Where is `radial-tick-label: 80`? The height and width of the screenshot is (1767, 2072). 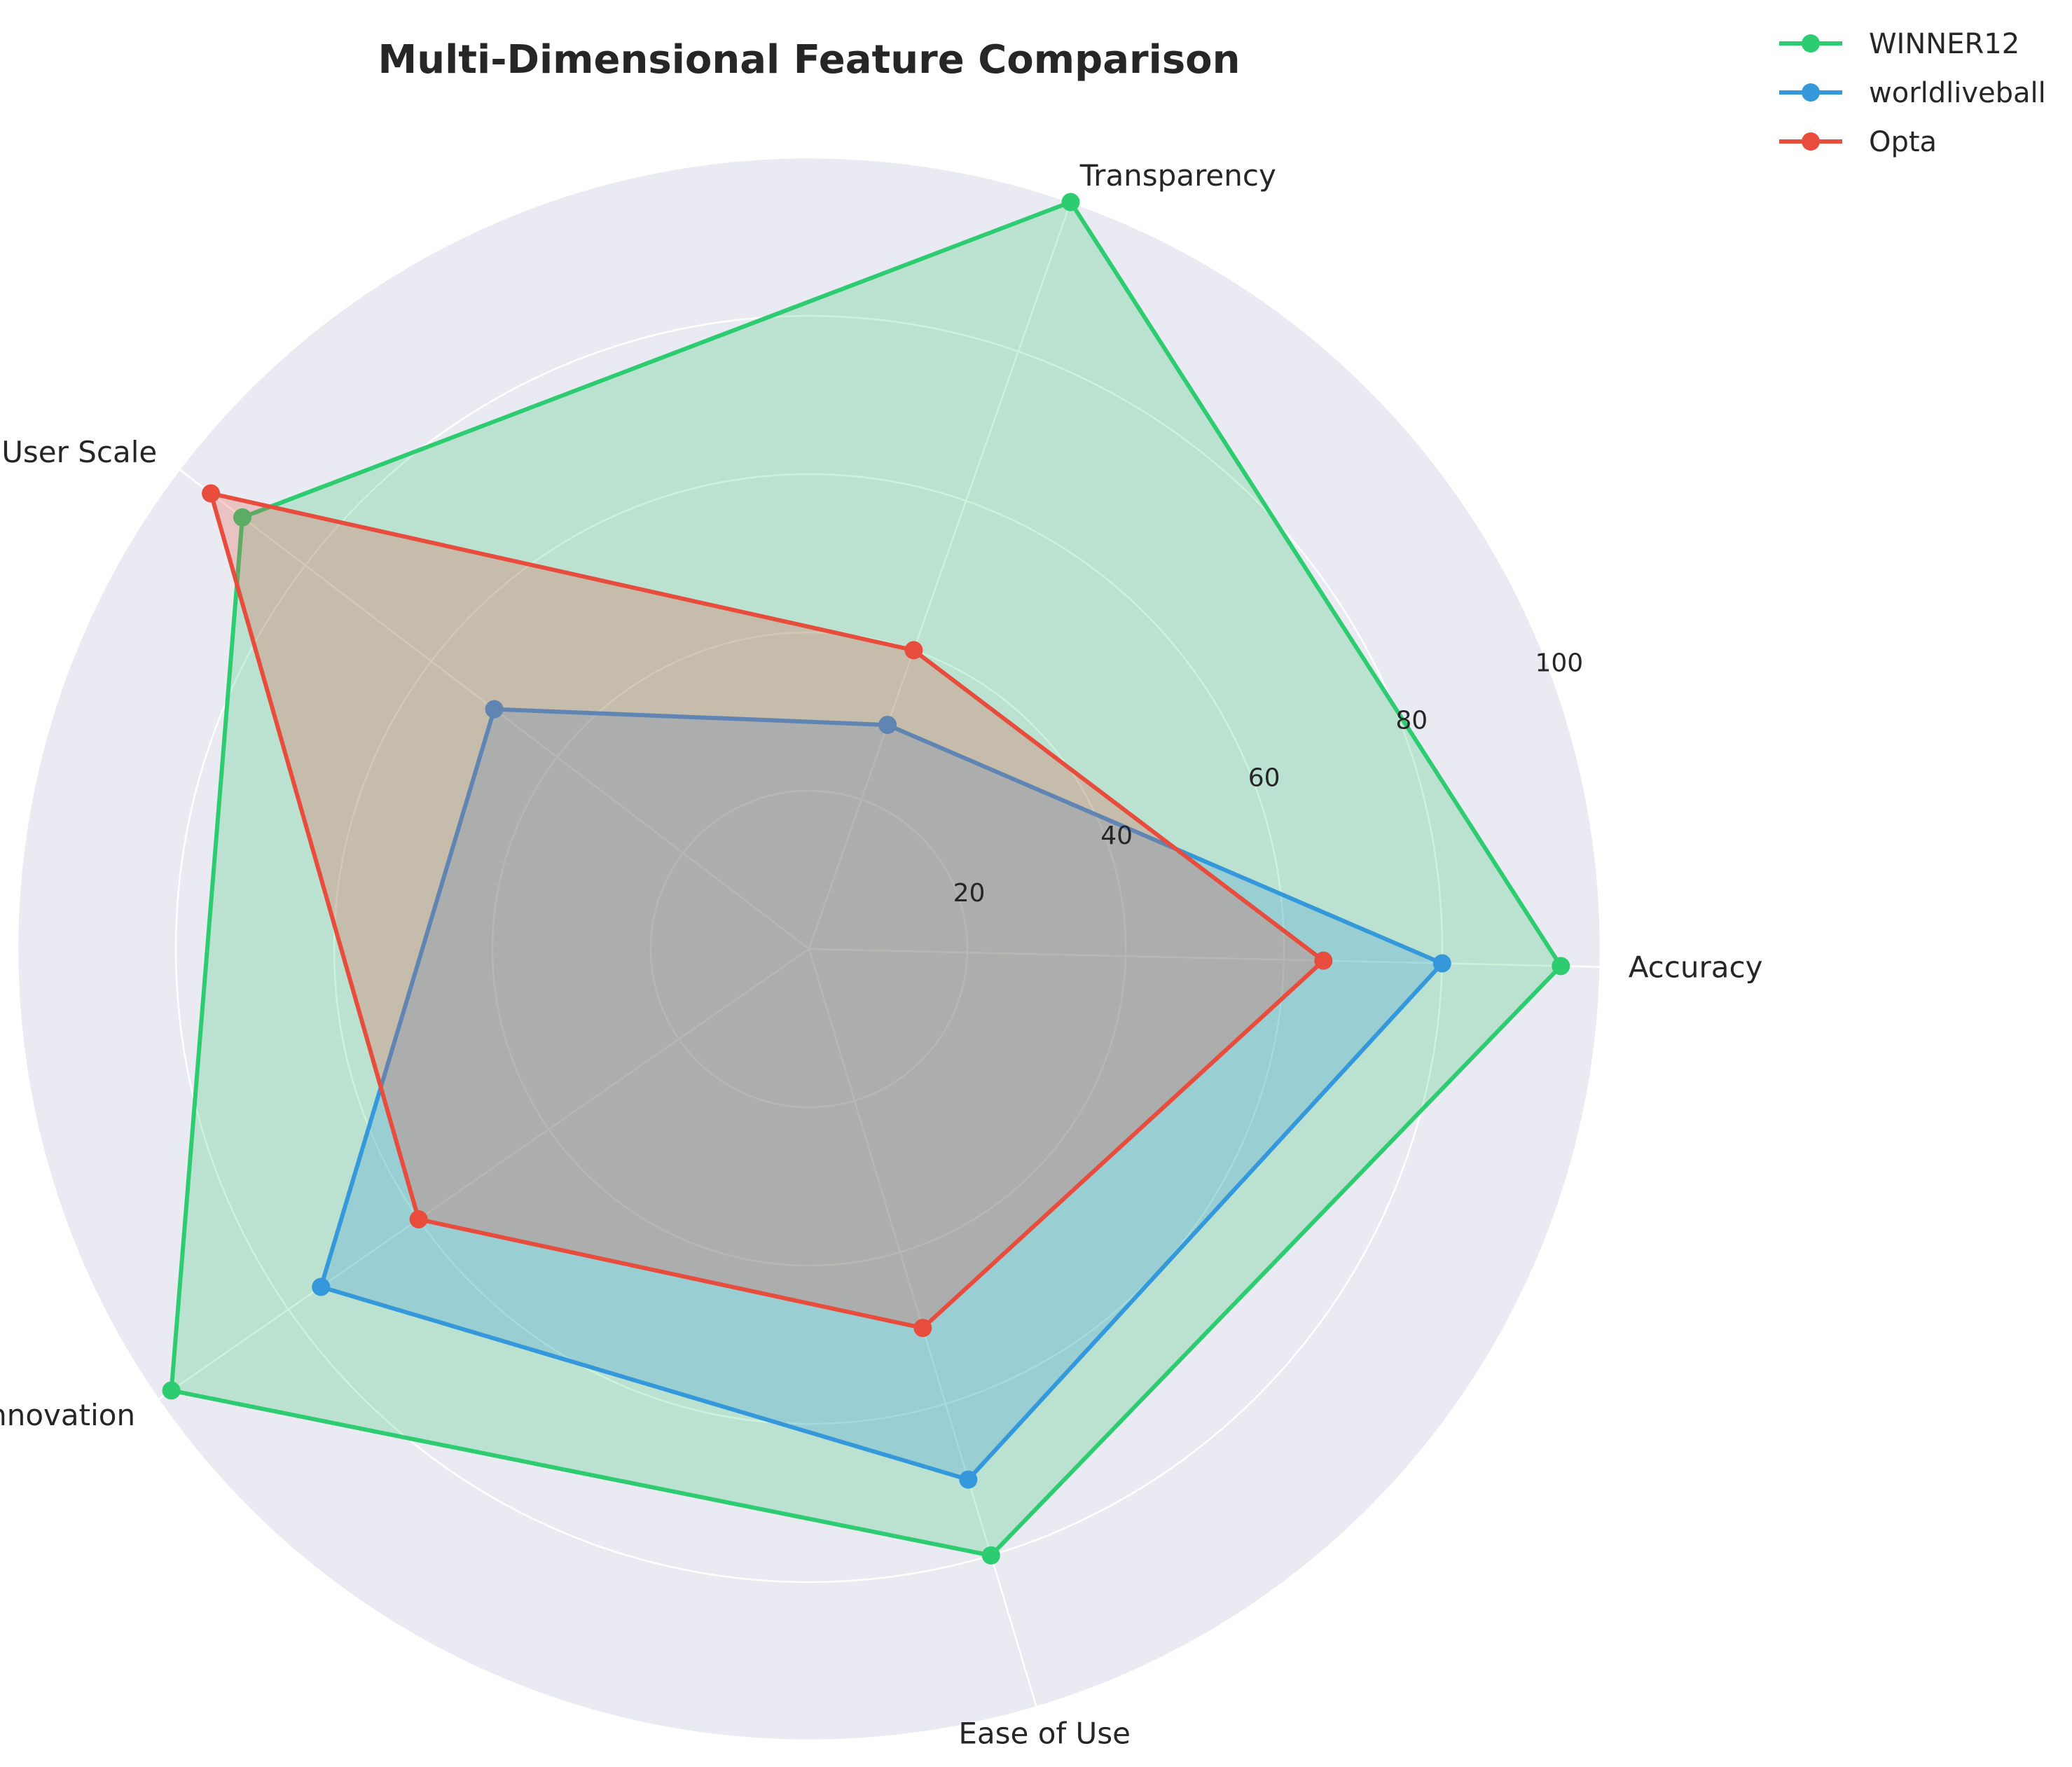
radial-tick-label: 80 is located at coordinates (1412, 721).